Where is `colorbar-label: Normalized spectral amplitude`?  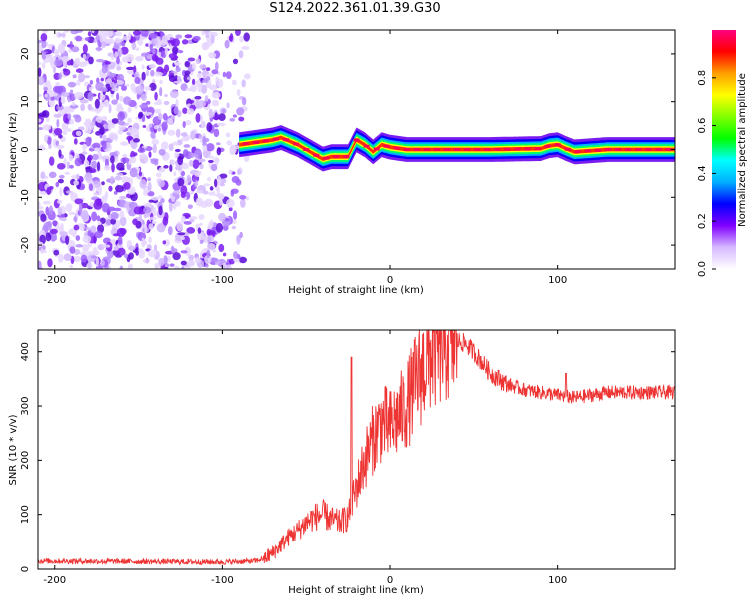 colorbar-label: Normalized spectral amplitude is located at coordinates (742, 150).